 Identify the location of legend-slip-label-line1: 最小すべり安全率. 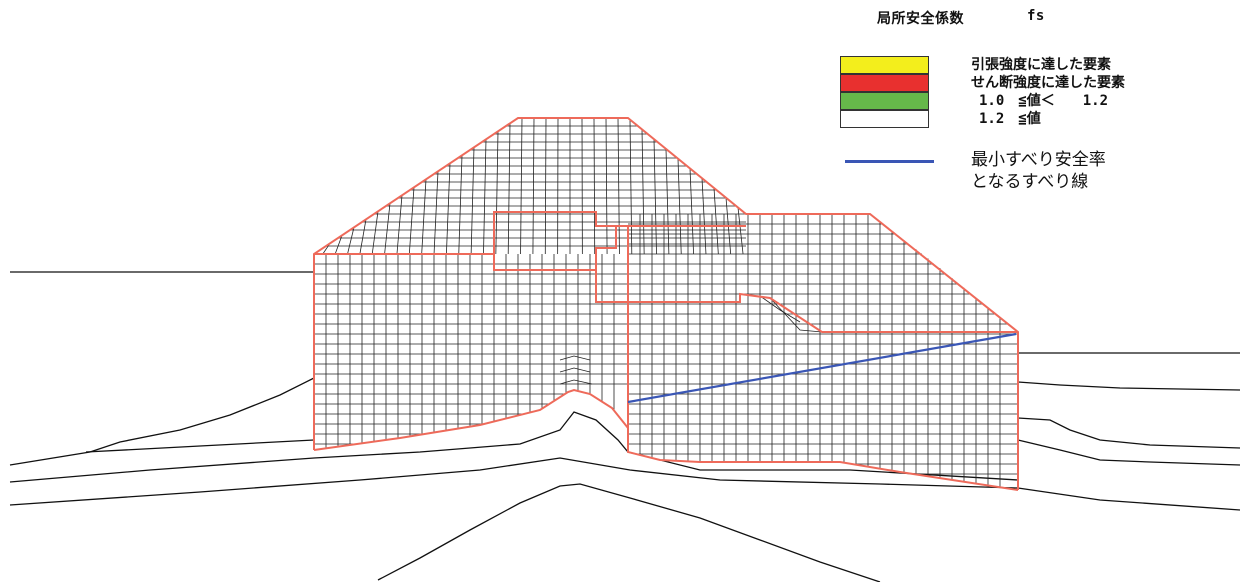
(1038, 160).